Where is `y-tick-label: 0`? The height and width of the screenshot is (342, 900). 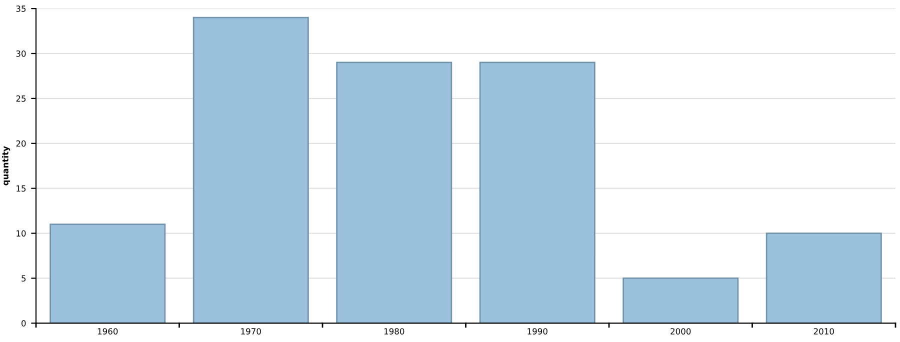
y-tick-label: 0 is located at coordinates (24, 323).